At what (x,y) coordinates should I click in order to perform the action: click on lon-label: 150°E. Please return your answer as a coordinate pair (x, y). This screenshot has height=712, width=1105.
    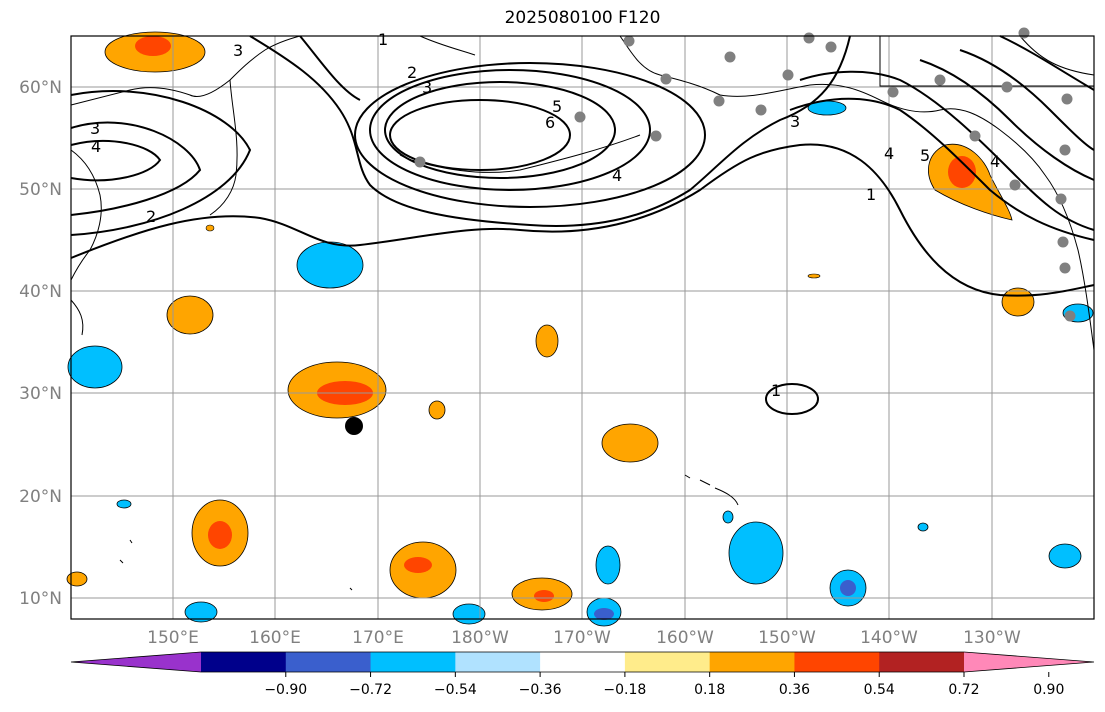
    Looking at the image, I should click on (173, 638).